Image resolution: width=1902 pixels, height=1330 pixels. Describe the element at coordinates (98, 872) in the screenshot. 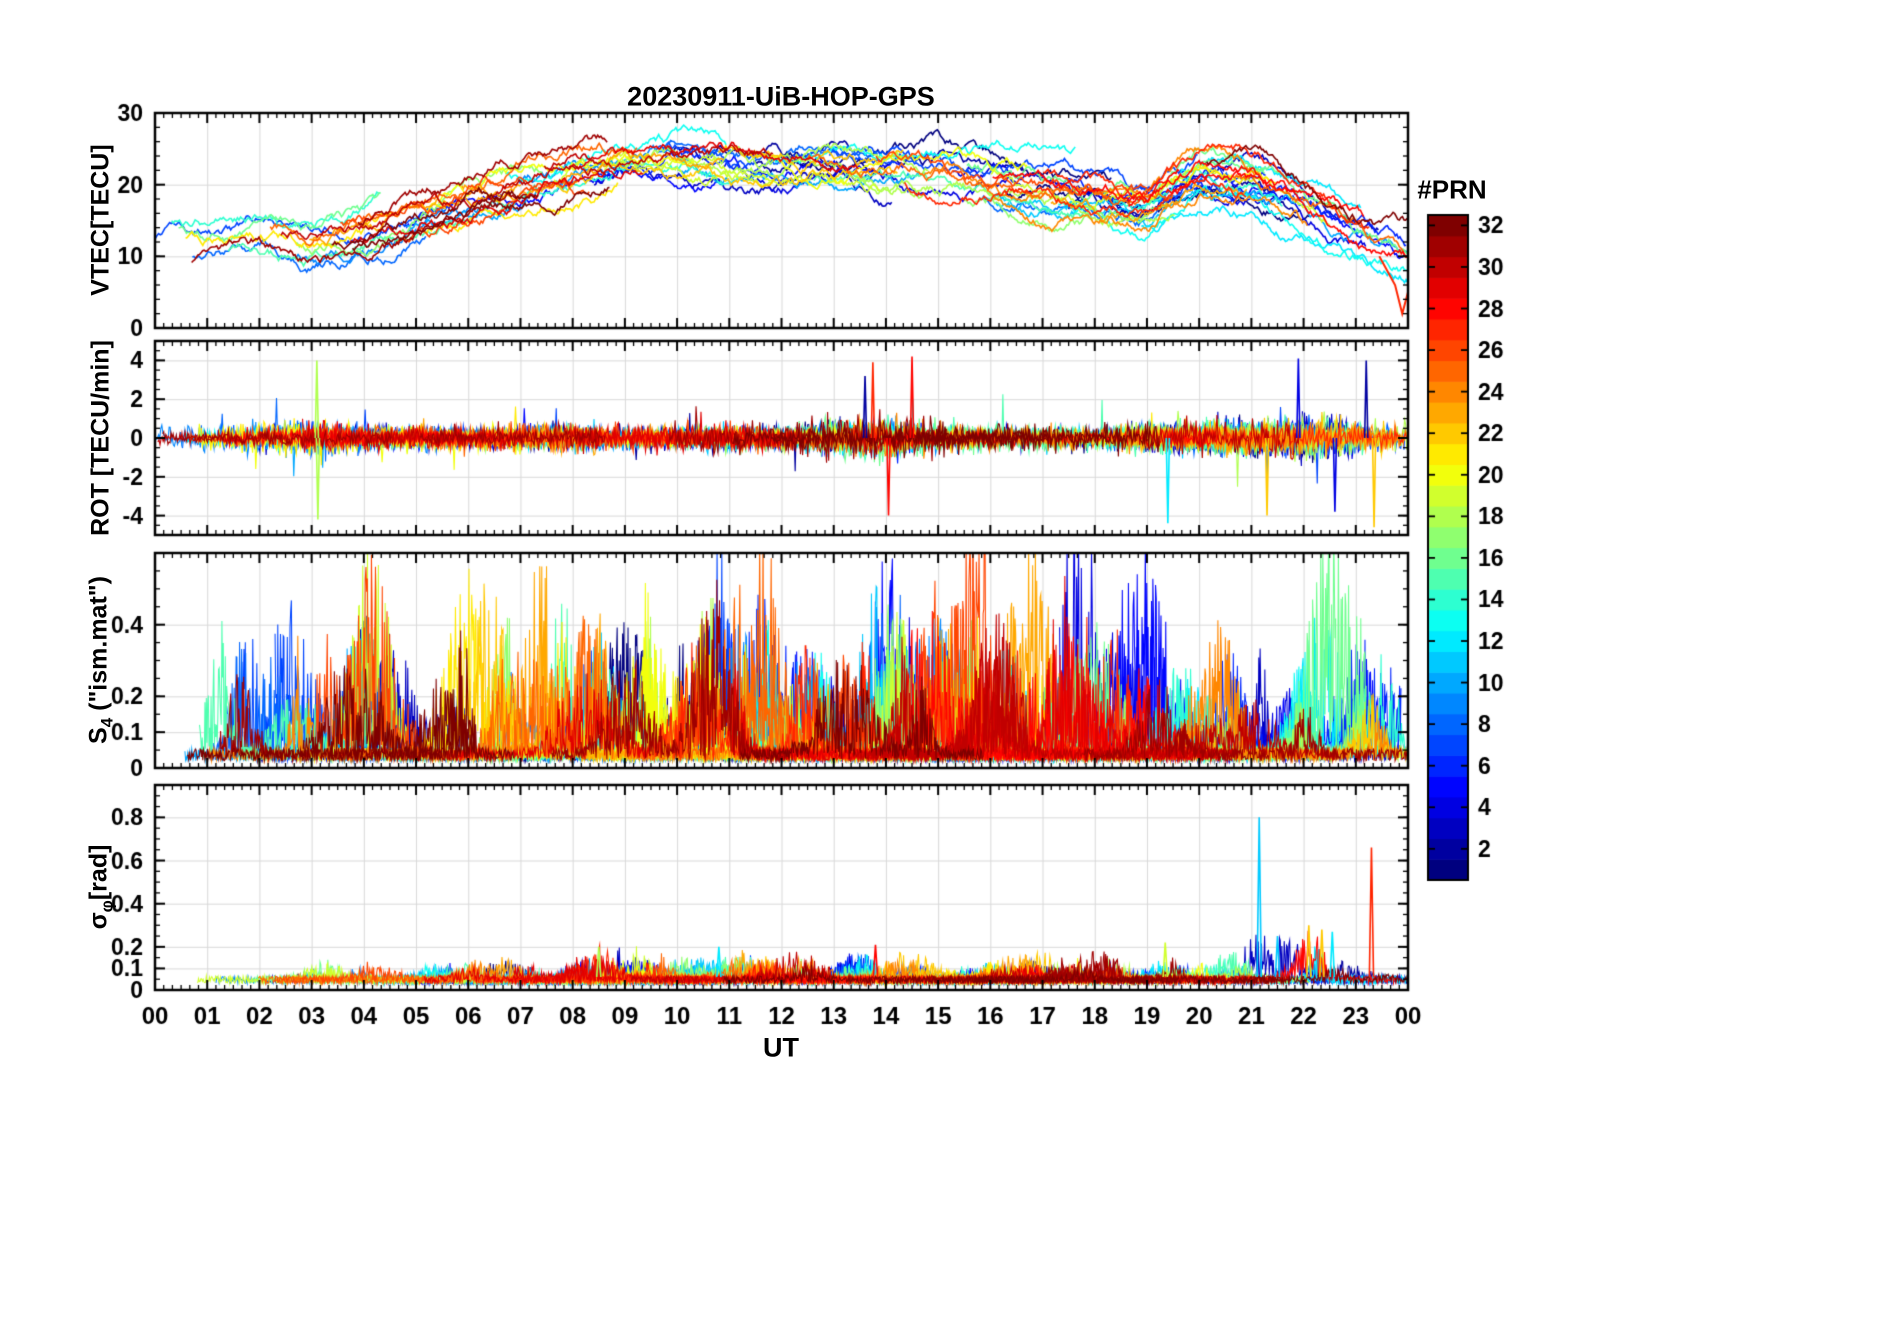

I see `ylabel-sigma-post: [rad]` at that location.